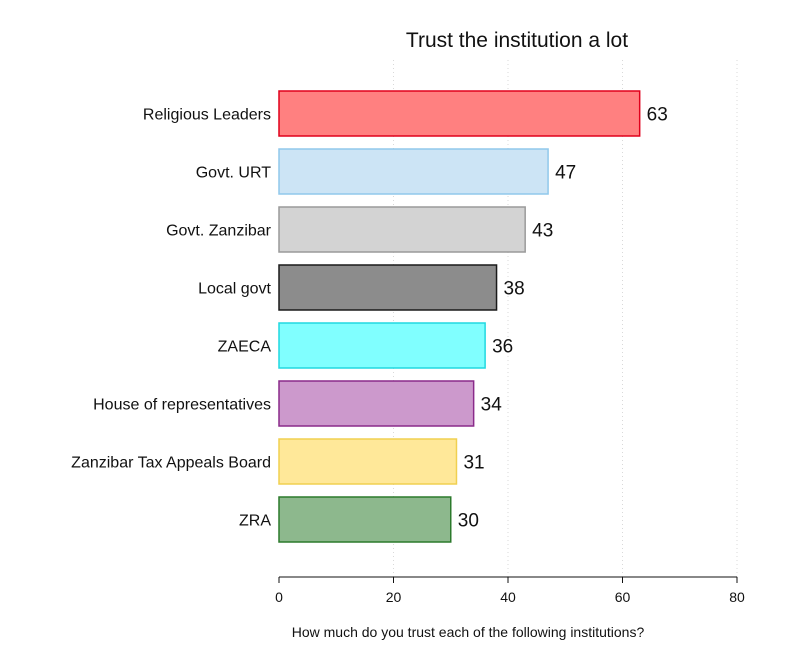 The height and width of the screenshot is (668, 800). I want to click on tick-label: 20, so click(394, 597).